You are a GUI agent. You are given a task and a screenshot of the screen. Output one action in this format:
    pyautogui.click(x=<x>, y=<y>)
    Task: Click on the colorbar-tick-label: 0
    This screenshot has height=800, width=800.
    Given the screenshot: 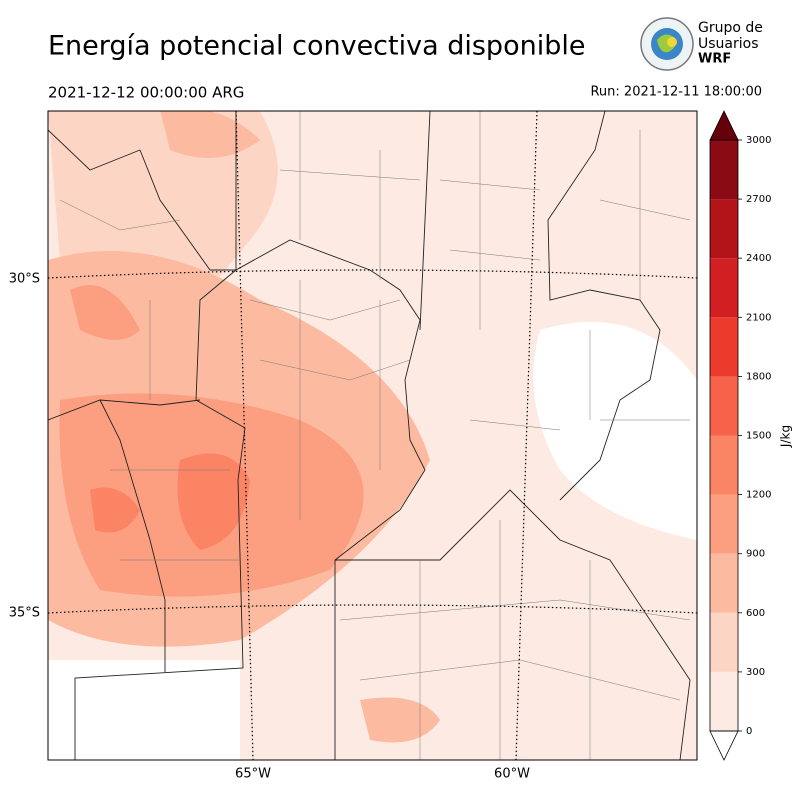 What is the action you would take?
    pyautogui.click(x=749, y=731)
    